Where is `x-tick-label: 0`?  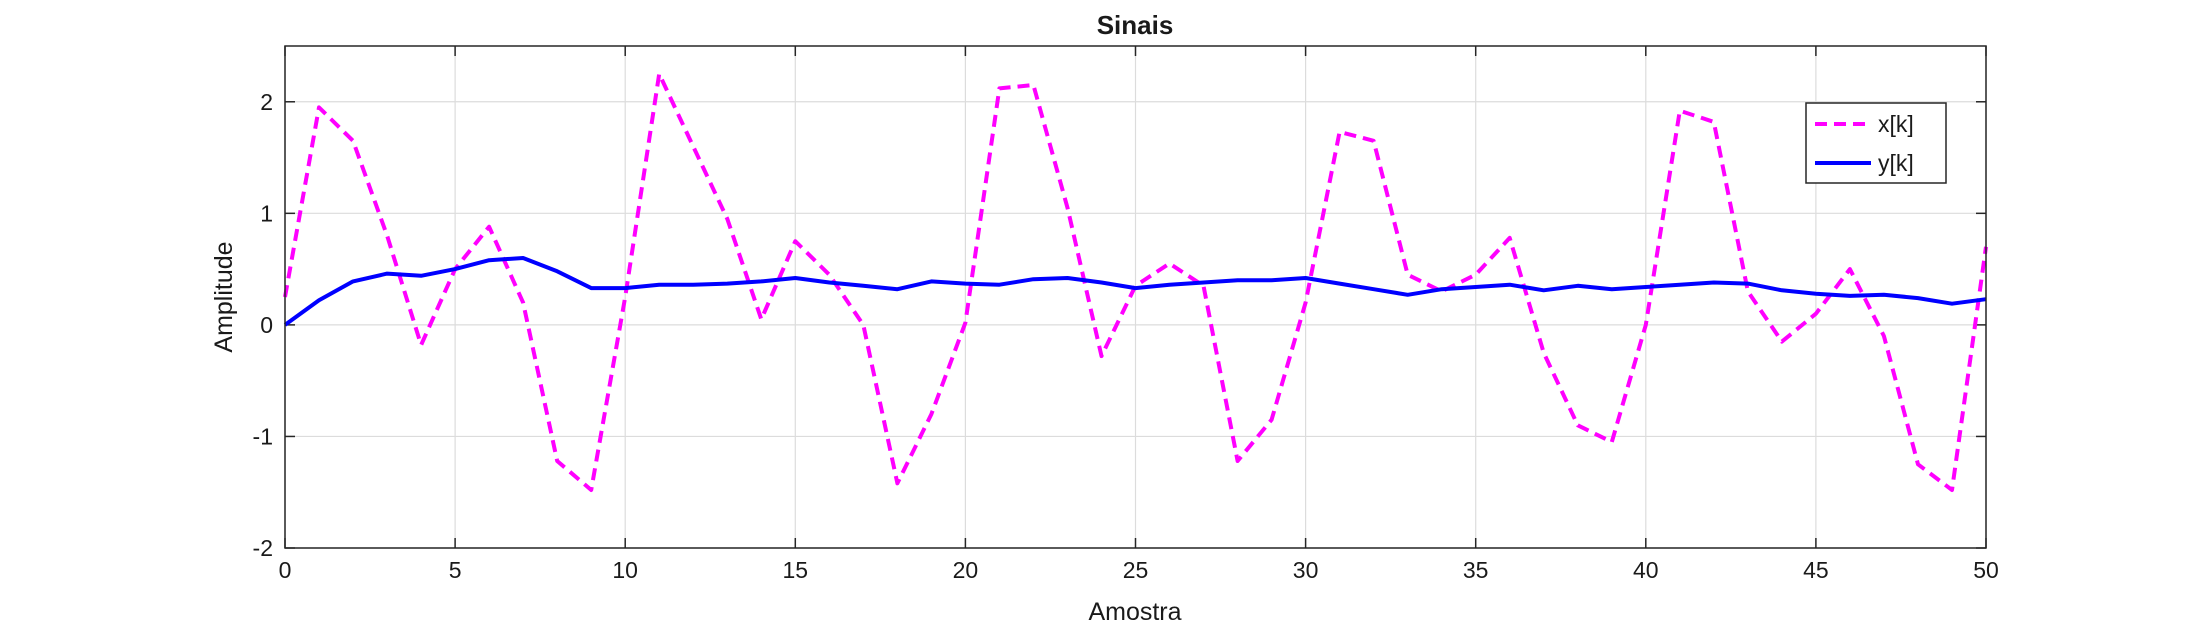 x-tick-label: 0 is located at coordinates (285, 570).